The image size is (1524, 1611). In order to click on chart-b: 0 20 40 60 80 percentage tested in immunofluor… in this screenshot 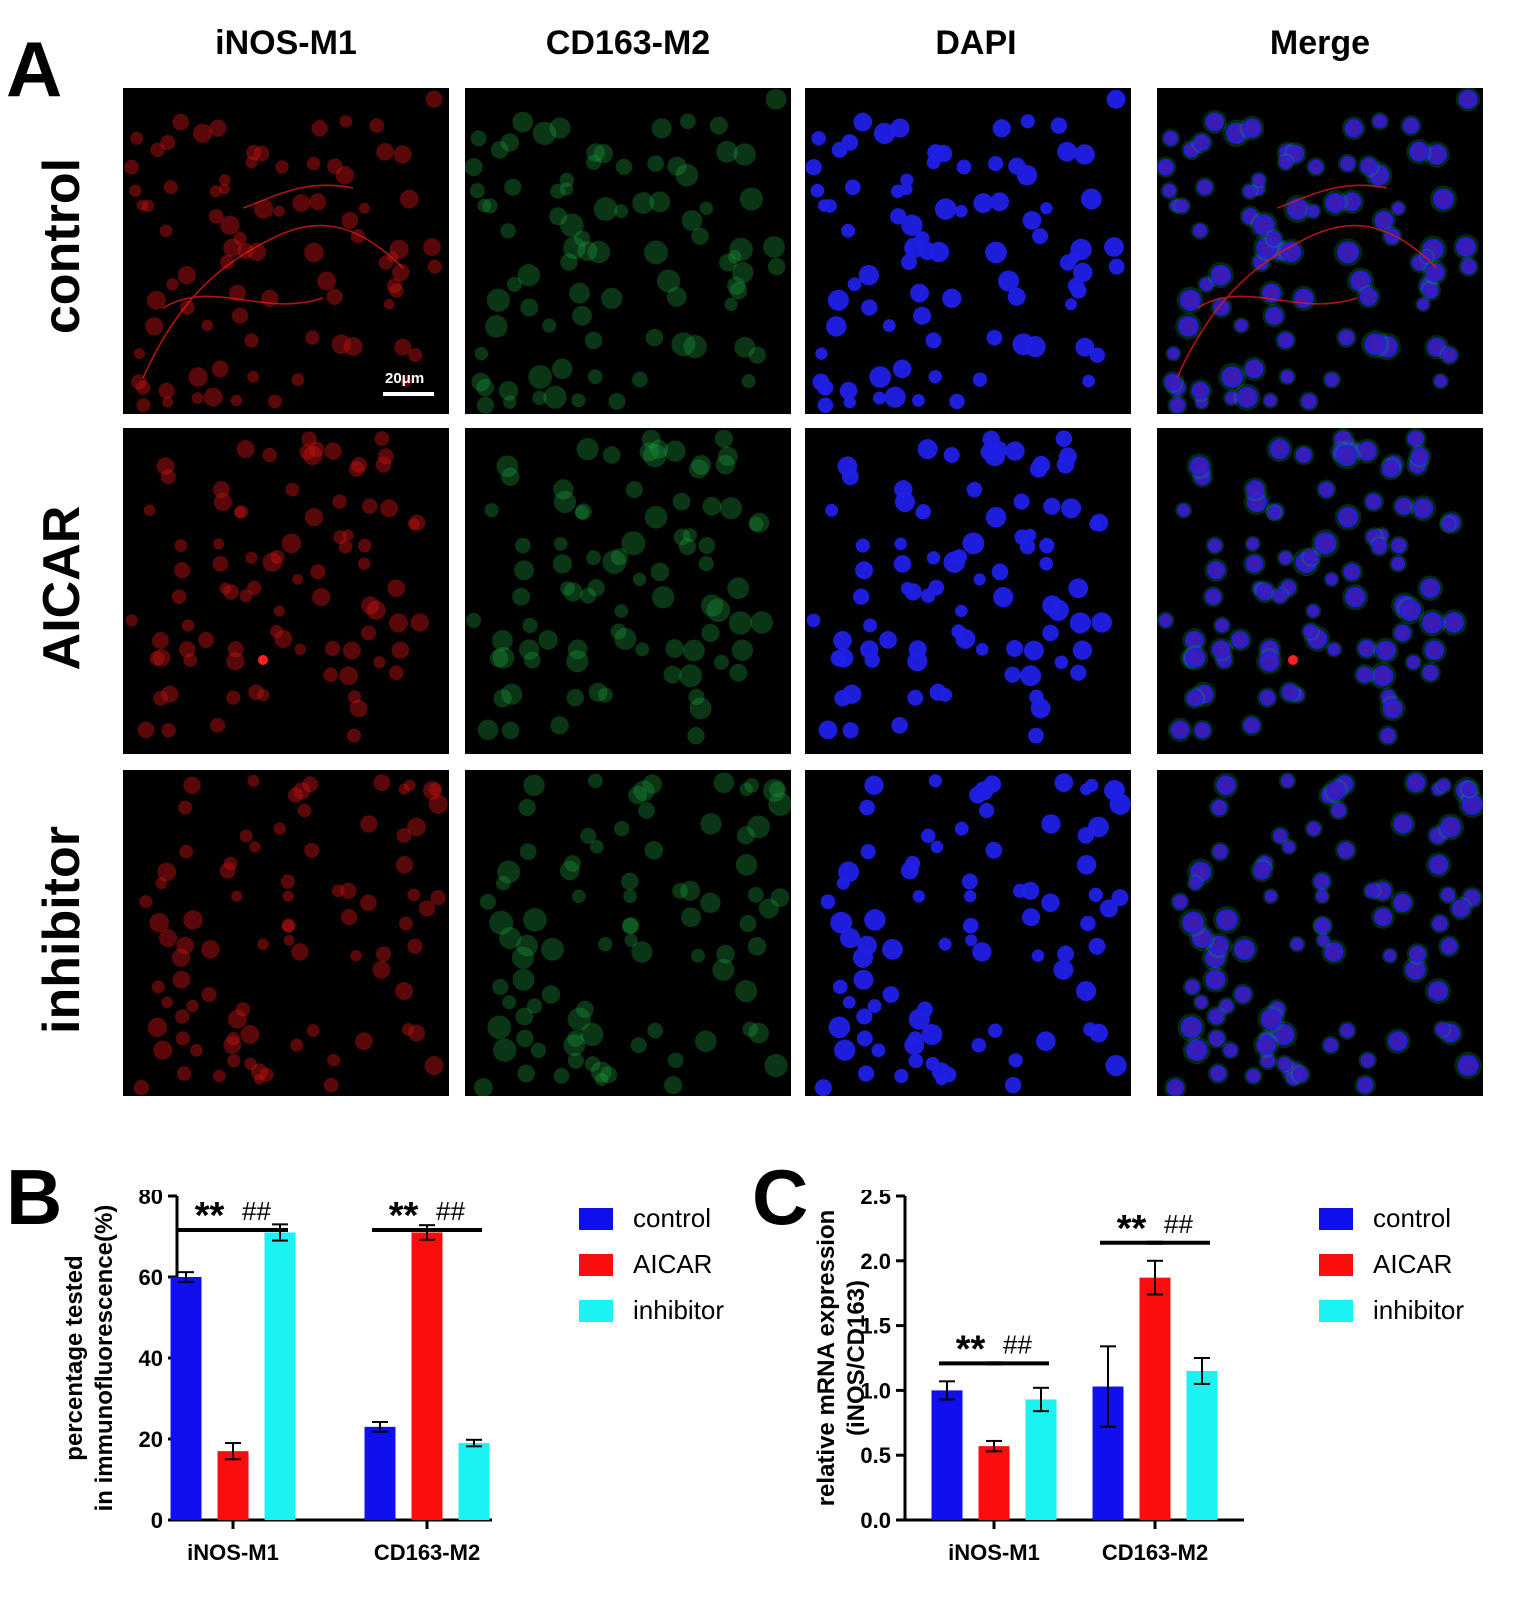, I will do `click(392, 1377)`.